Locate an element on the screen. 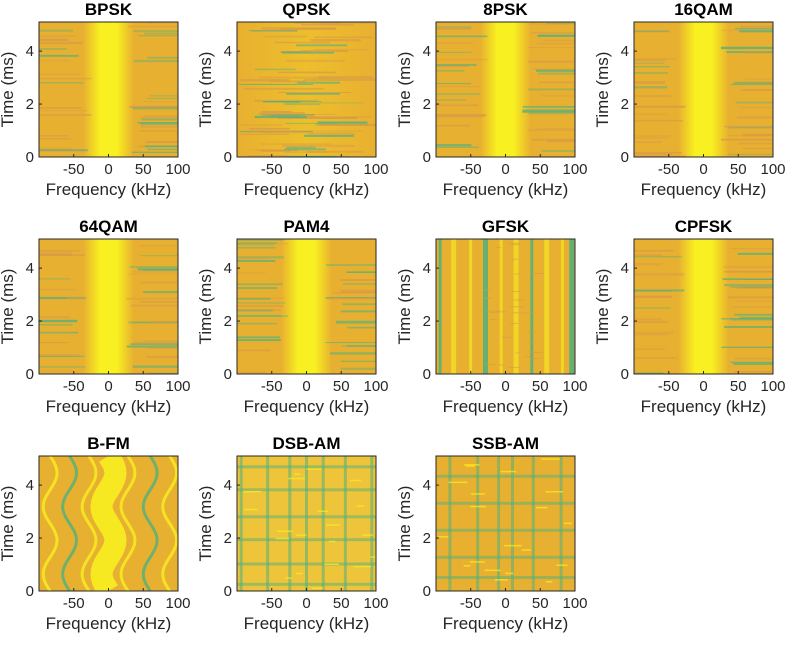 The width and height of the screenshot is (789, 645). y-tick-label: 2 is located at coordinates (30, 538).